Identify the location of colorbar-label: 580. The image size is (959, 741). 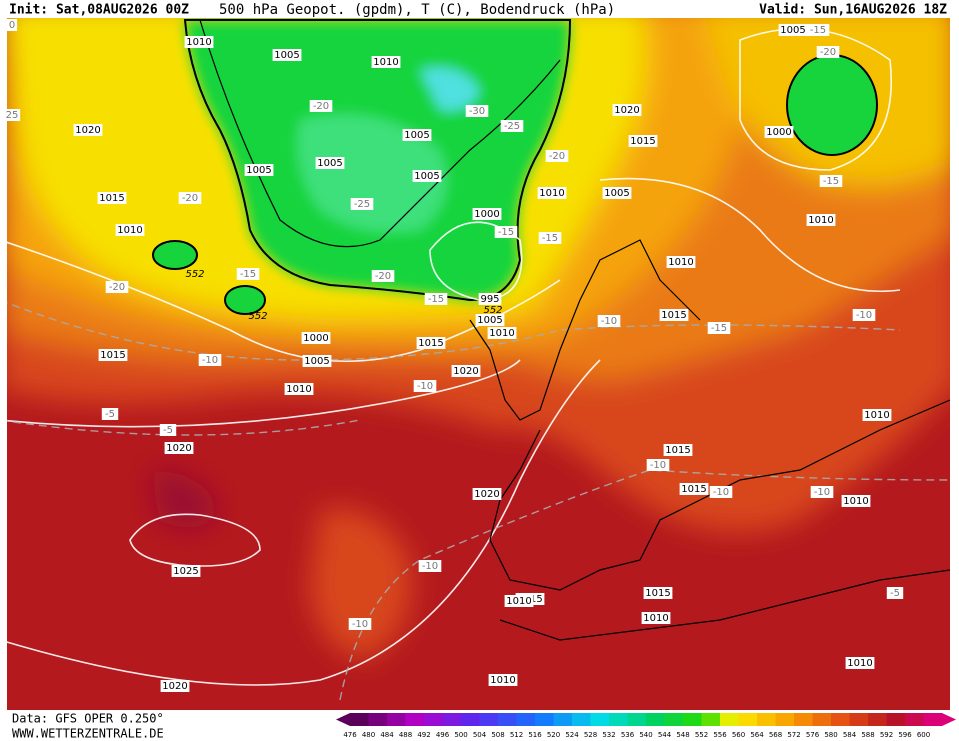
(830, 735).